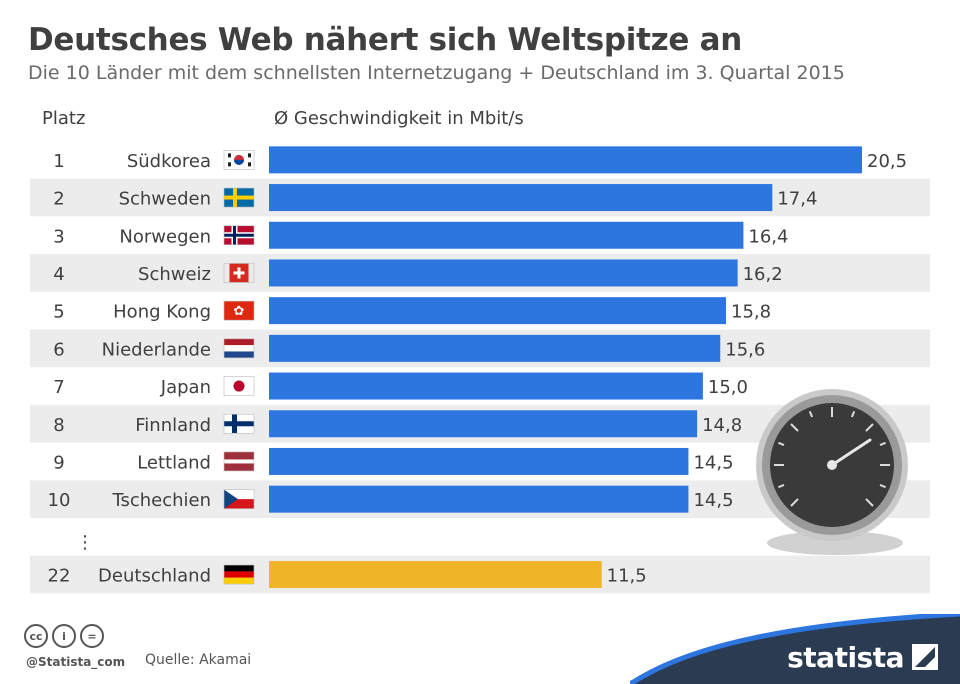 The width and height of the screenshot is (960, 684). Describe the element at coordinates (797, 199) in the screenshot. I see `value-label: 17,4` at that location.